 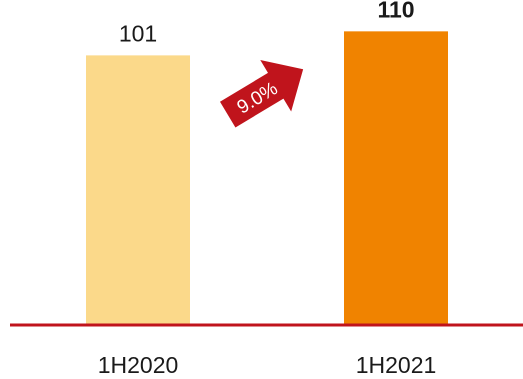 I want to click on growth-arrow-shape, so click(x=261, y=94).